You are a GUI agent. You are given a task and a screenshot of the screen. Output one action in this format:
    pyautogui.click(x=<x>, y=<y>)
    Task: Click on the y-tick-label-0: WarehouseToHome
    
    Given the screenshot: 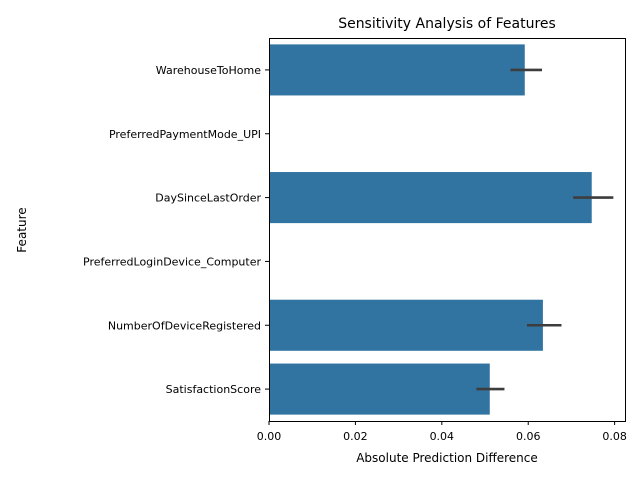 What is the action you would take?
    pyautogui.click(x=208, y=70)
    